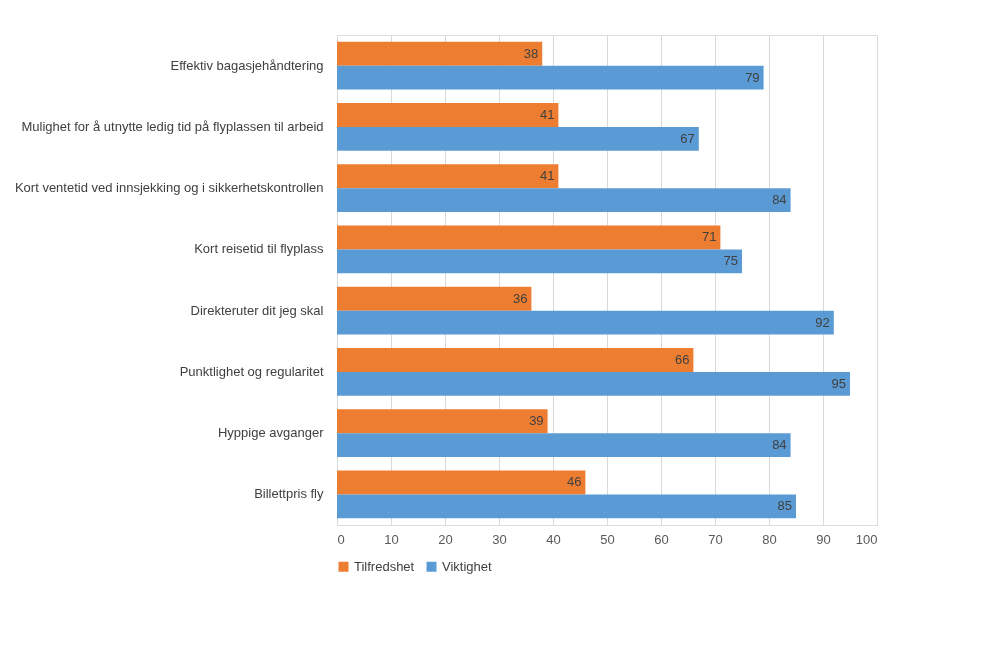 The width and height of the screenshot is (1004, 646). I want to click on x-tick-label: 80, so click(769, 539).